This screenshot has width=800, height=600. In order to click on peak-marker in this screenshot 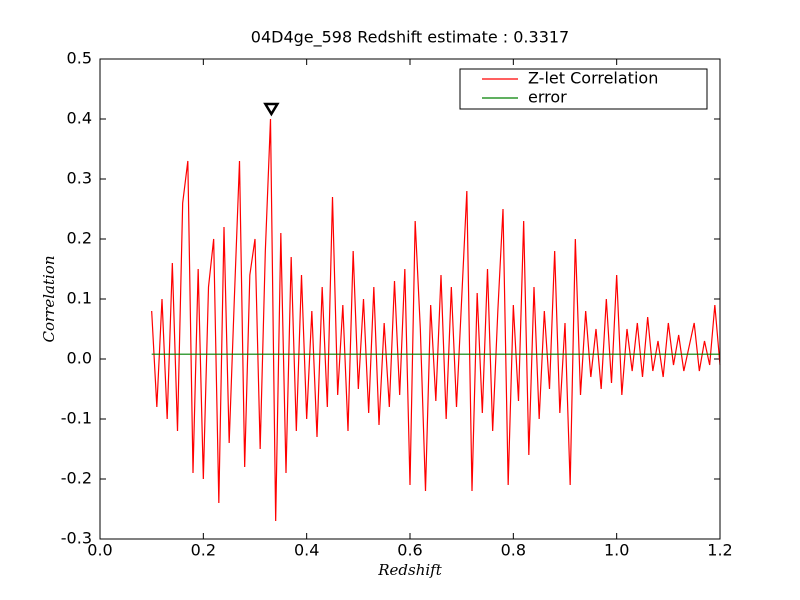, I will do `click(271, 109)`.